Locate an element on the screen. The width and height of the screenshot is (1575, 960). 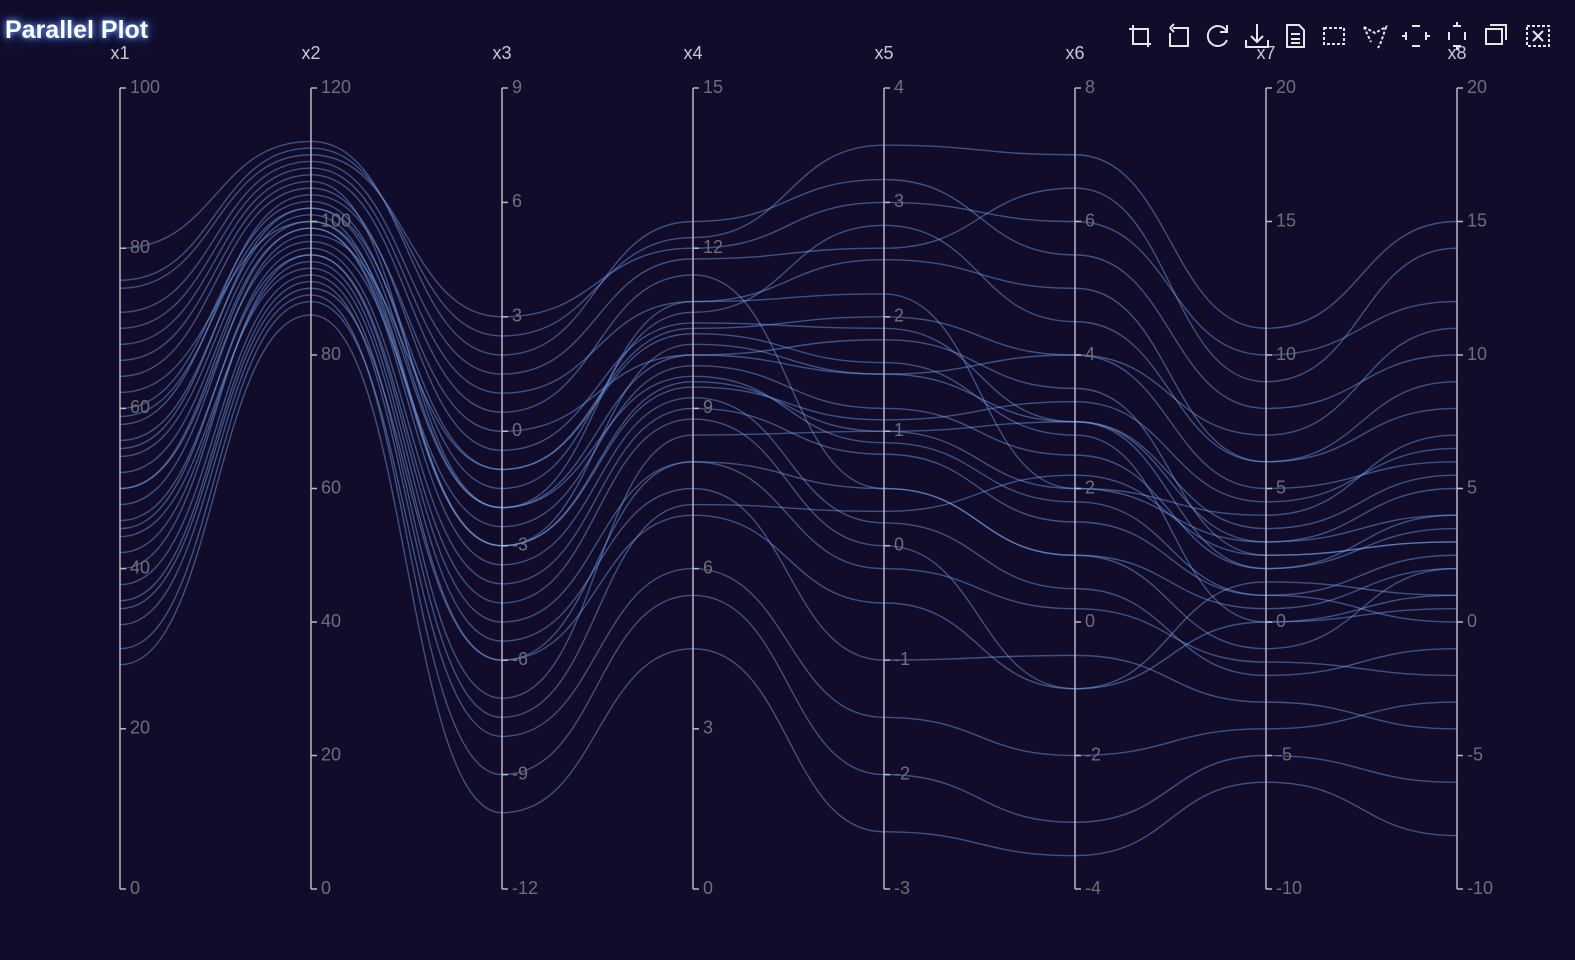
tool-save is located at coordinates (1257, 36).